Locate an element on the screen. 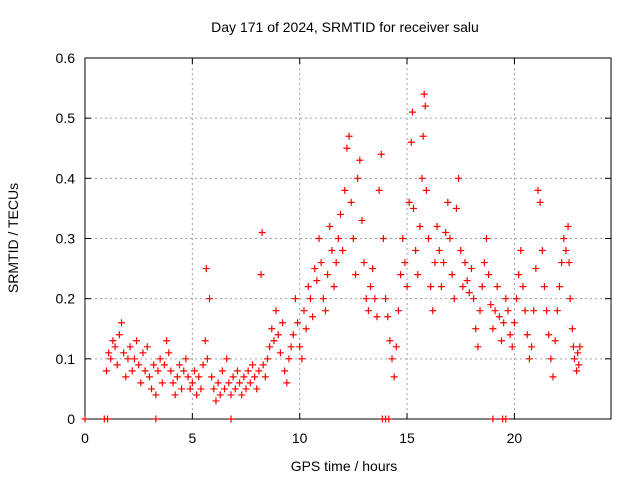 This screenshot has height=480, width=640. y-tick-label: 0.5 is located at coordinates (66, 118).